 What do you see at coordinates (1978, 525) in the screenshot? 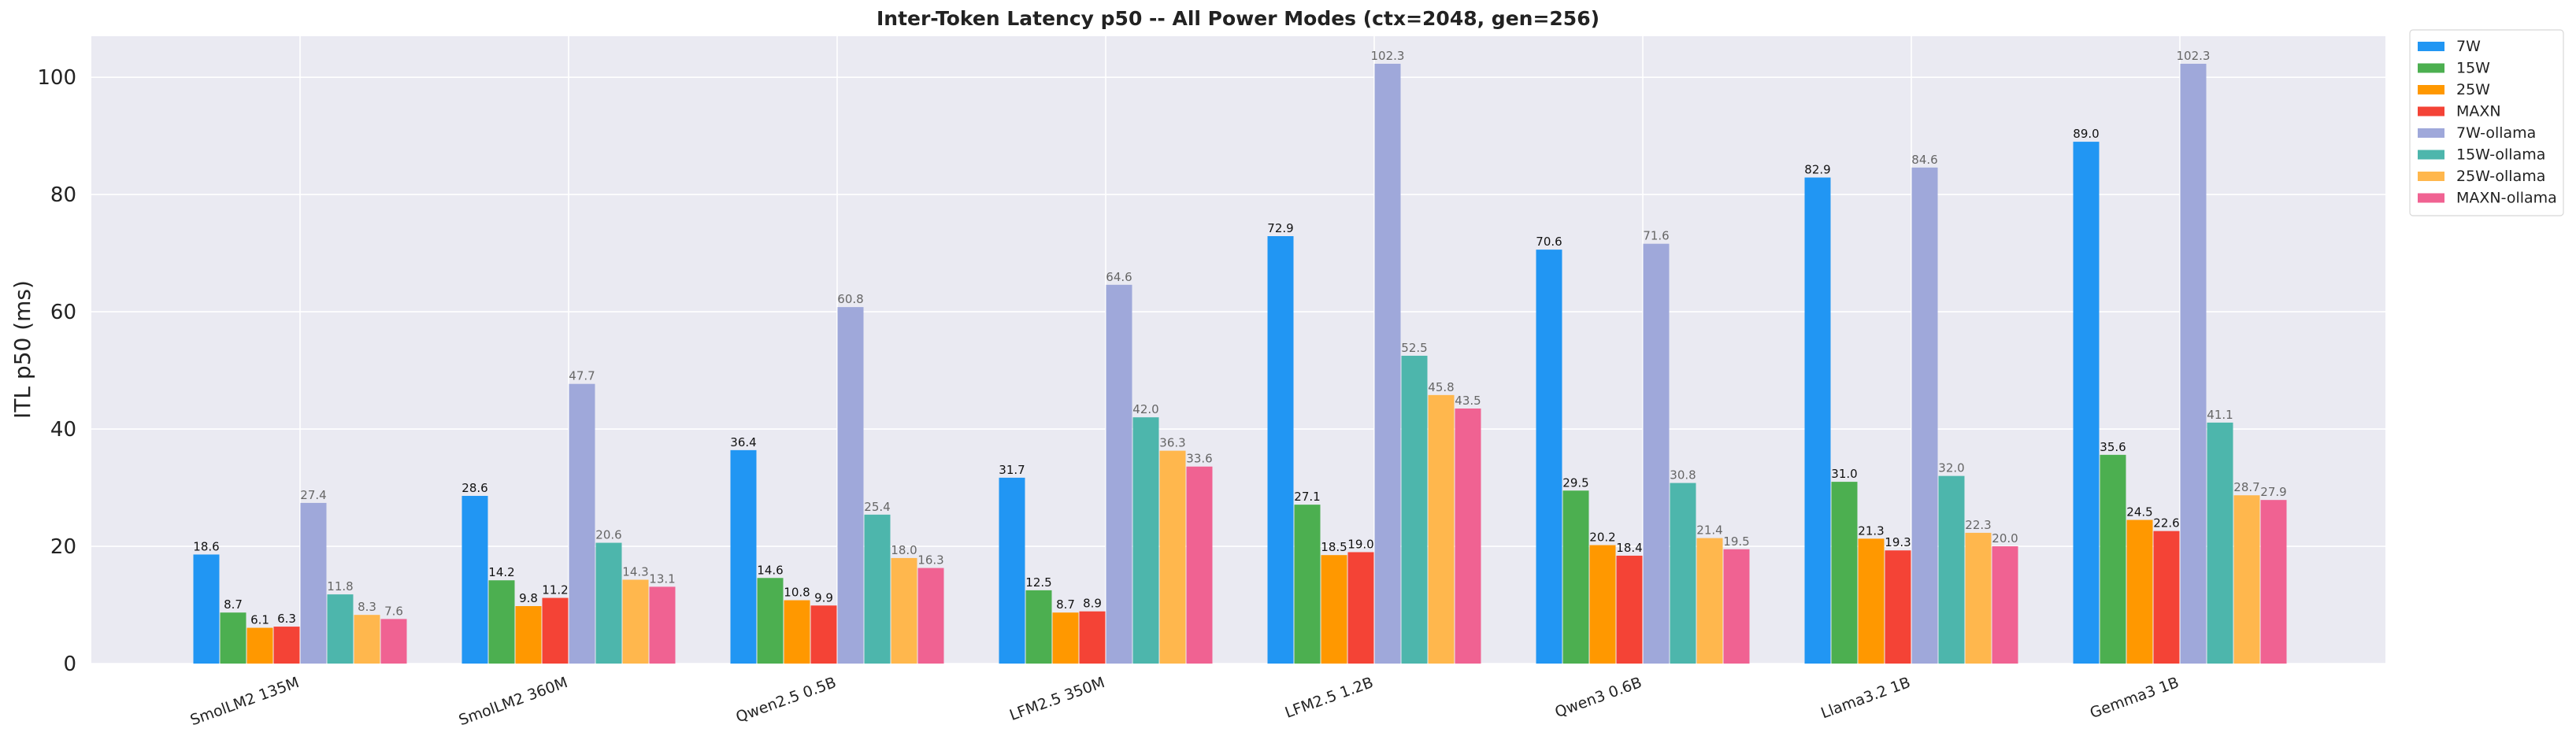
I see `data-label: 22.3` at bounding box center [1978, 525].